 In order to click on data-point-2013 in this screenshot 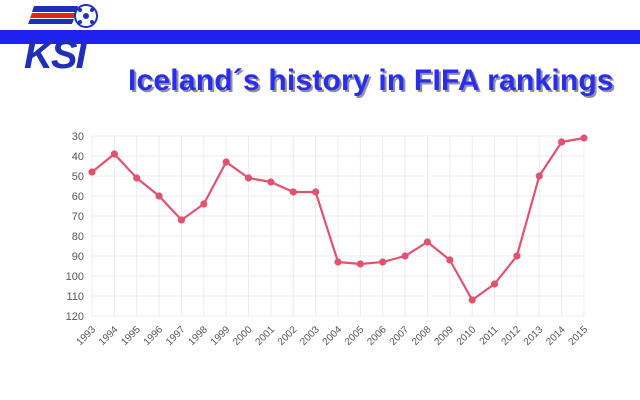, I will do `click(539, 176)`.